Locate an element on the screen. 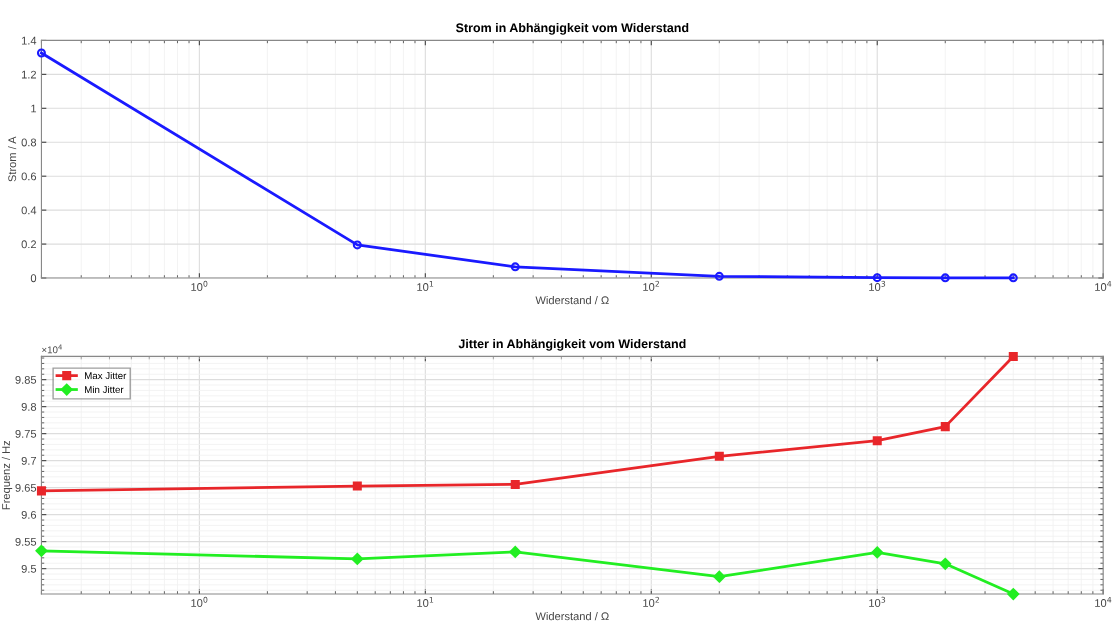 The height and width of the screenshot is (622, 1120). y-tick-label: 0.4 is located at coordinates (29, 210).